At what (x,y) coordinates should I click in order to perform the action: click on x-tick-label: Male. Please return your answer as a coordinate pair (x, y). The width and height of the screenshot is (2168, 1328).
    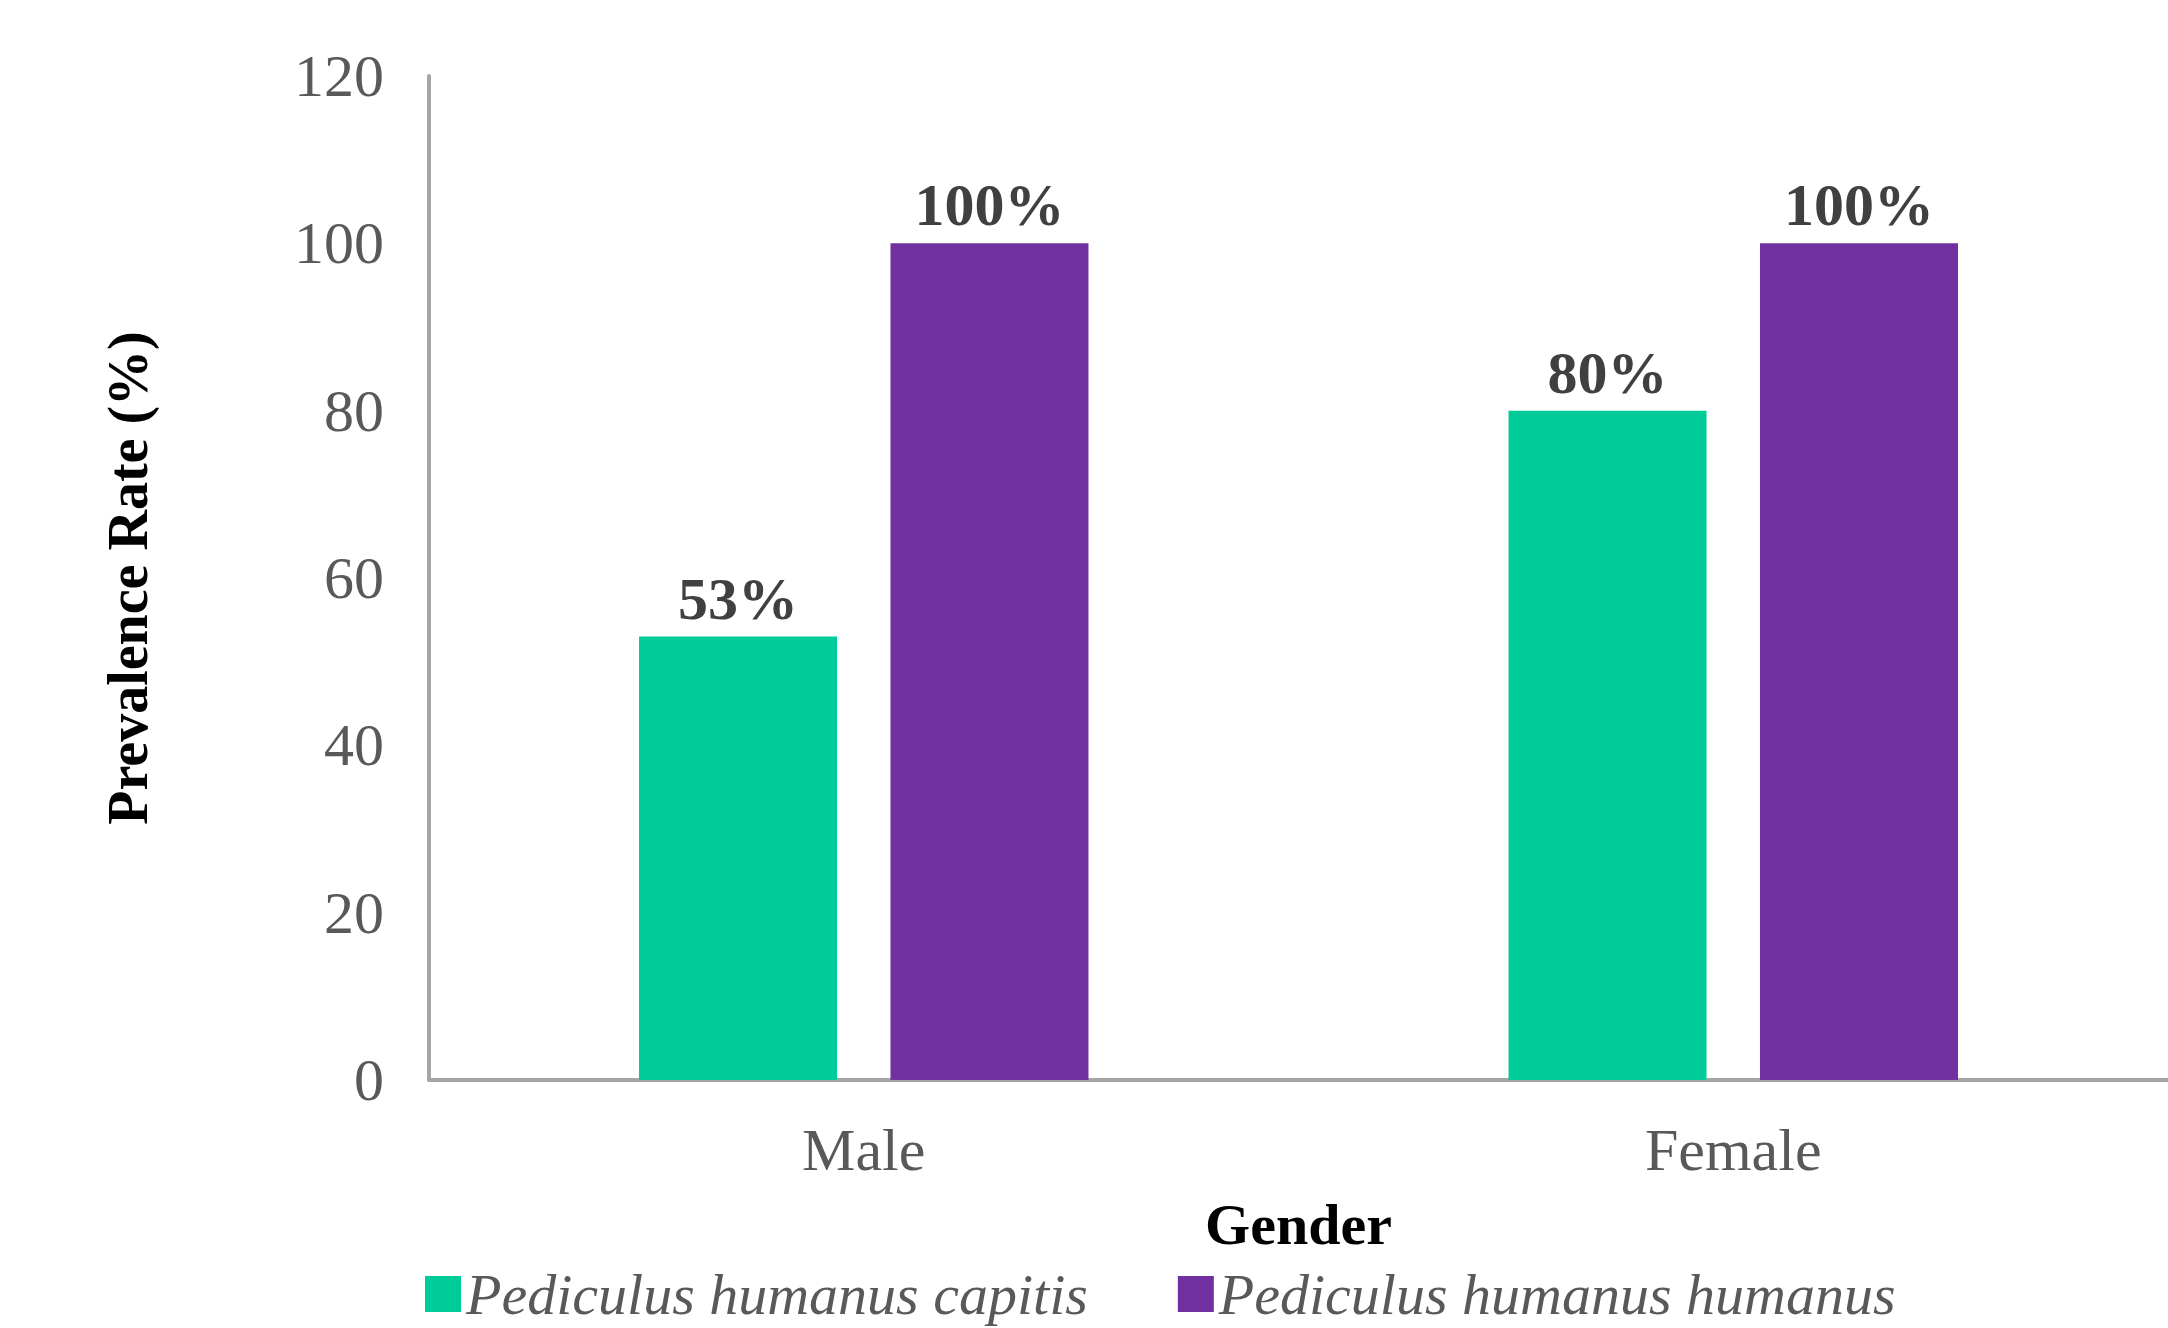
    Looking at the image, I should click on (864, 1150).